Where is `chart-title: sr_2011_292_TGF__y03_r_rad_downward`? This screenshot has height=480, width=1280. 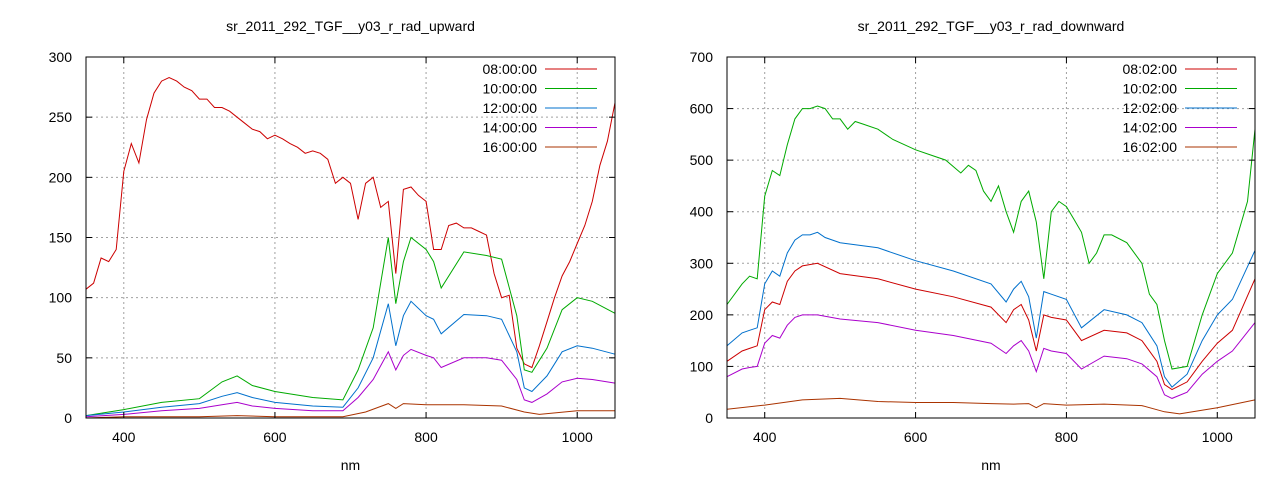 chart-title: sr_2011_292_TGF__y03_r_rad_downward is located at coordinates (991, 26).